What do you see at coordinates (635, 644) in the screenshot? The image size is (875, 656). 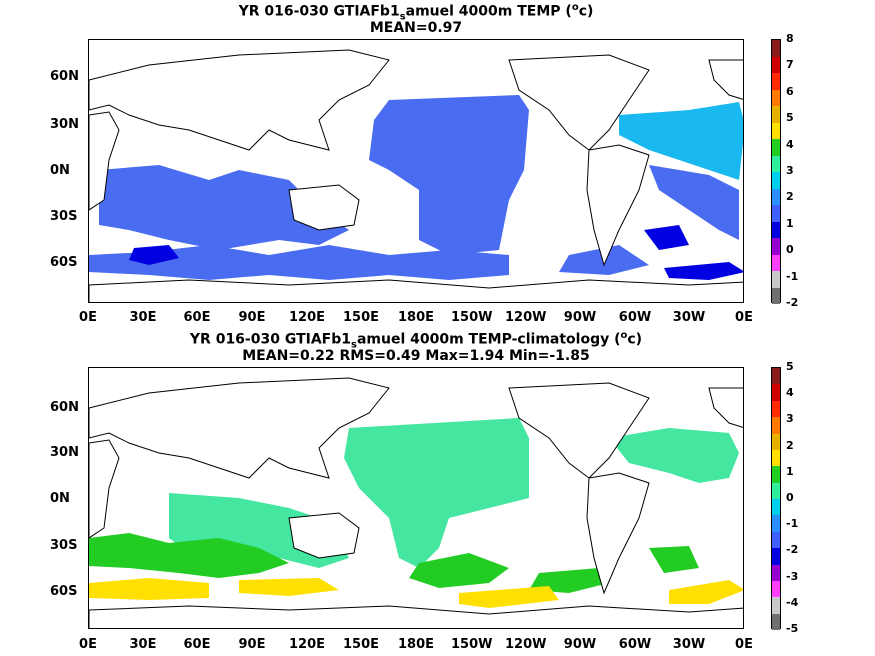 I see `bottom-xtick-10: 60W` at bounding box center [635, 644].